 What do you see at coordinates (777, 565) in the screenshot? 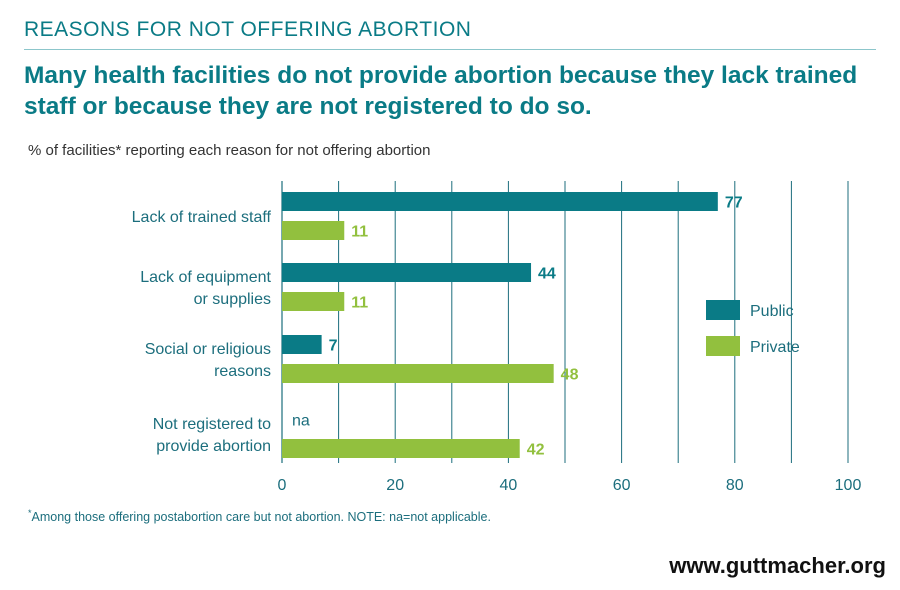
I see `source-url: www.guttmacher.org` at bounding box center [777, 565].